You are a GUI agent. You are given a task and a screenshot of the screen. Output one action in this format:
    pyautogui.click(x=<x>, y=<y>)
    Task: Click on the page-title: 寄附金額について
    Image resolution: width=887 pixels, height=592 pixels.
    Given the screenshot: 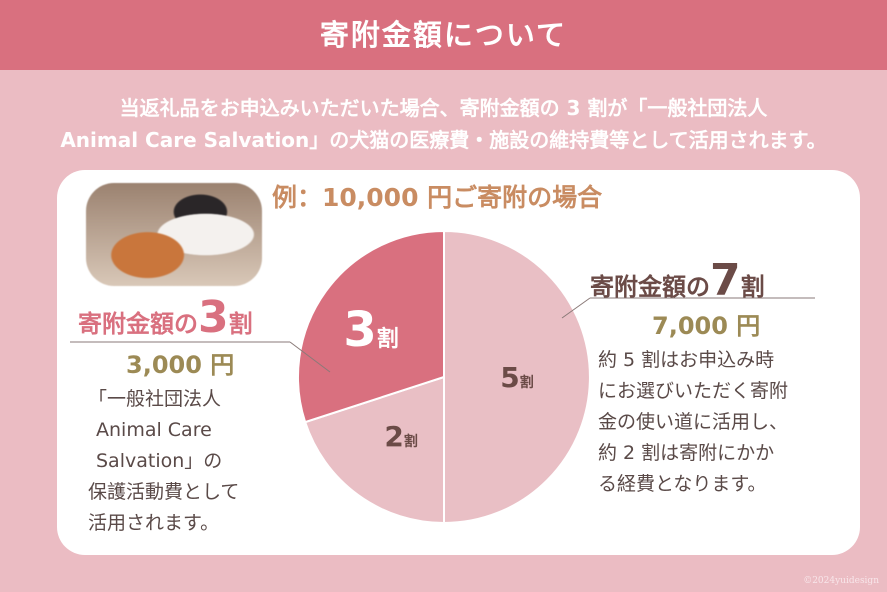 What is the action you would take?
    pyautogui.click(x=443, y=35)
    